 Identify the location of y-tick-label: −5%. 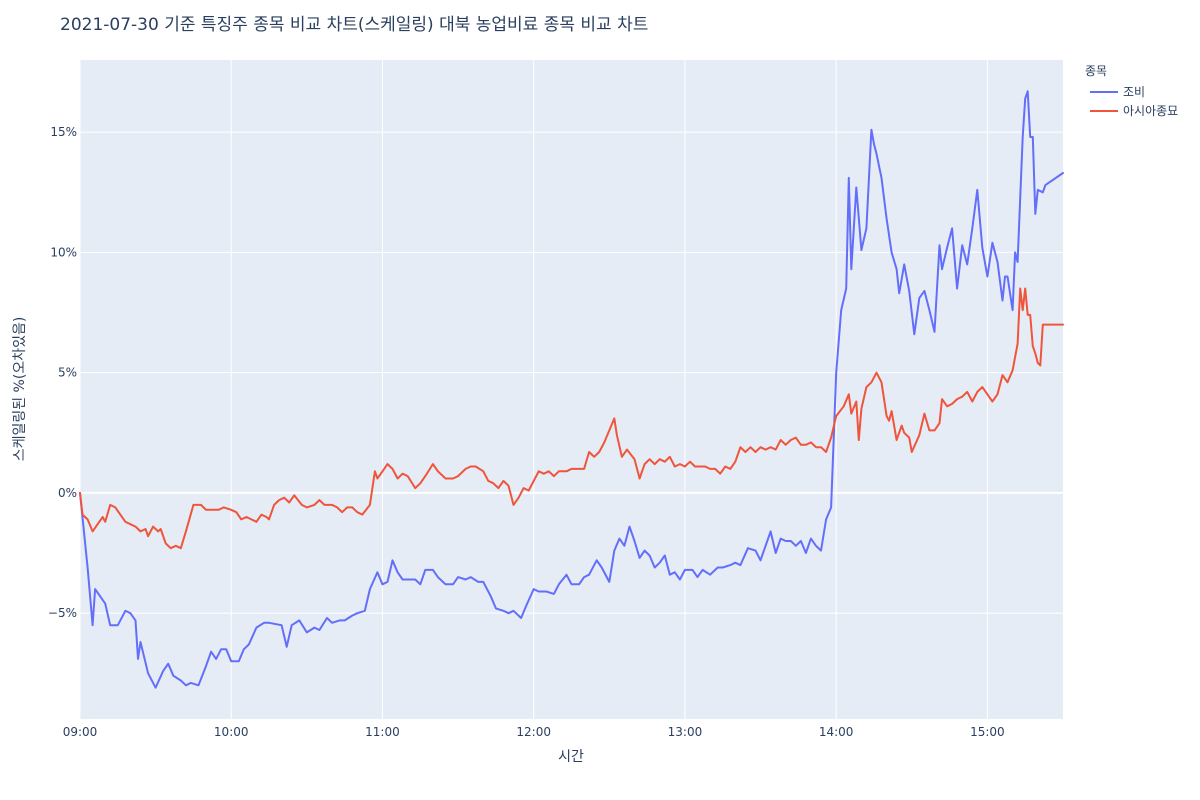
(62, 613).